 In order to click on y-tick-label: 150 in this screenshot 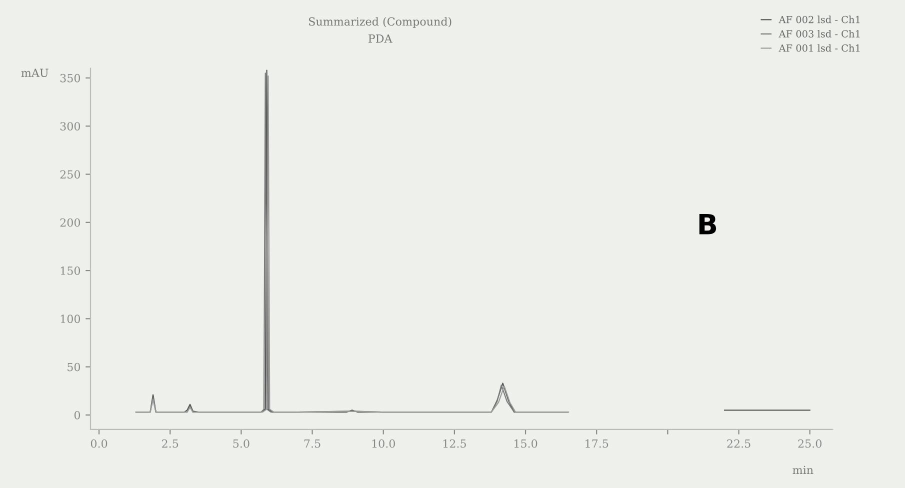, I will do `click(70, 270)`.